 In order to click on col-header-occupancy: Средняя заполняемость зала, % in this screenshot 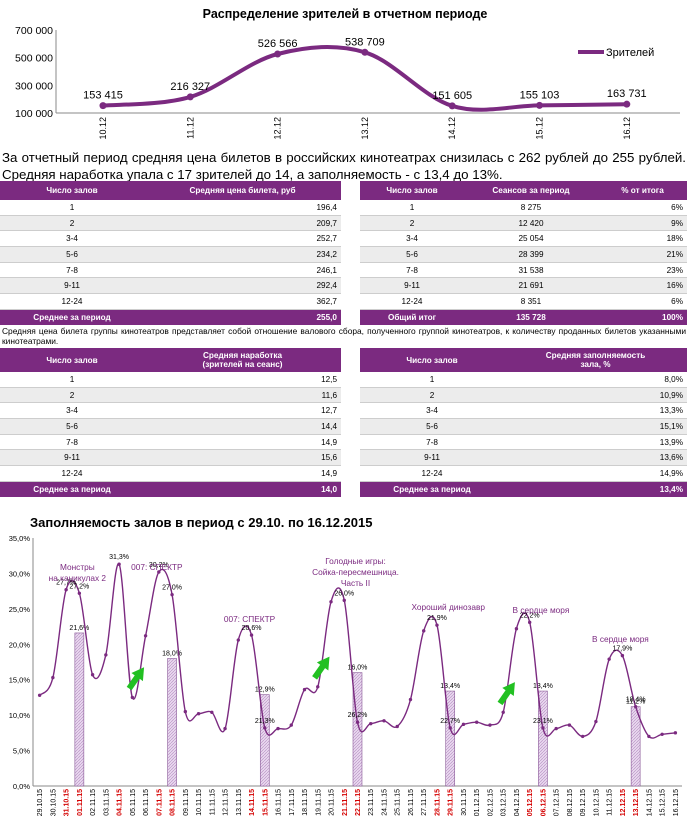, I will do `click(595, 360)`.